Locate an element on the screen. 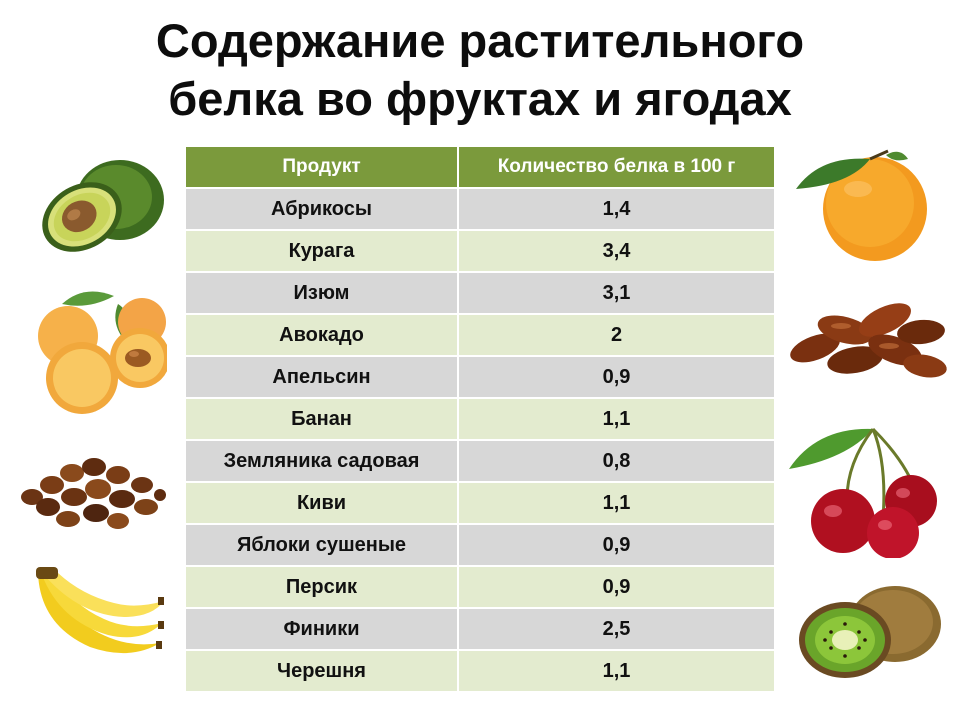  table-row: Яблоки сушеные 0,9 is located at coordinates (480, 545).